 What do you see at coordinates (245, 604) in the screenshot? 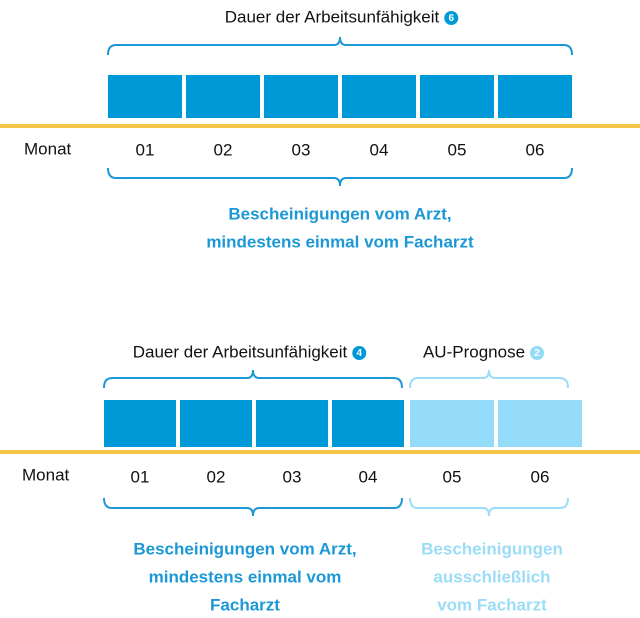
I see `caption: Facharzt` at bounding box center [245, 604].